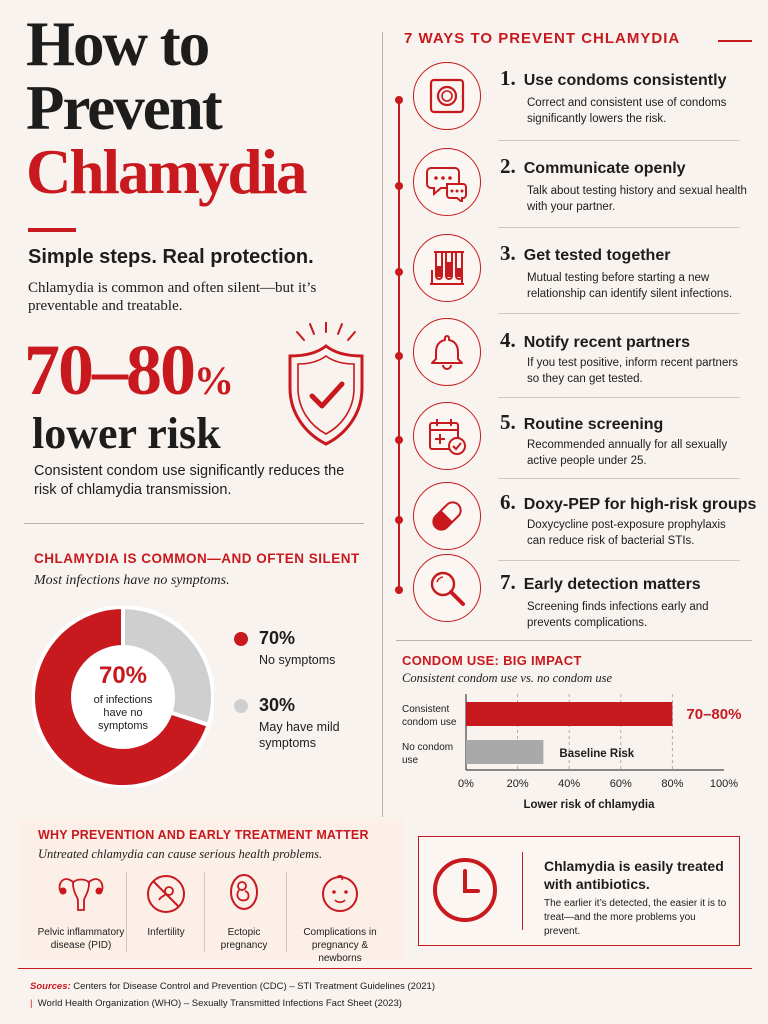 The image size is (768, 1024). Describe the element at coordinates (171, 257) in the screenshot. I see `tagline: Simple steps. Real protection.` at that location.